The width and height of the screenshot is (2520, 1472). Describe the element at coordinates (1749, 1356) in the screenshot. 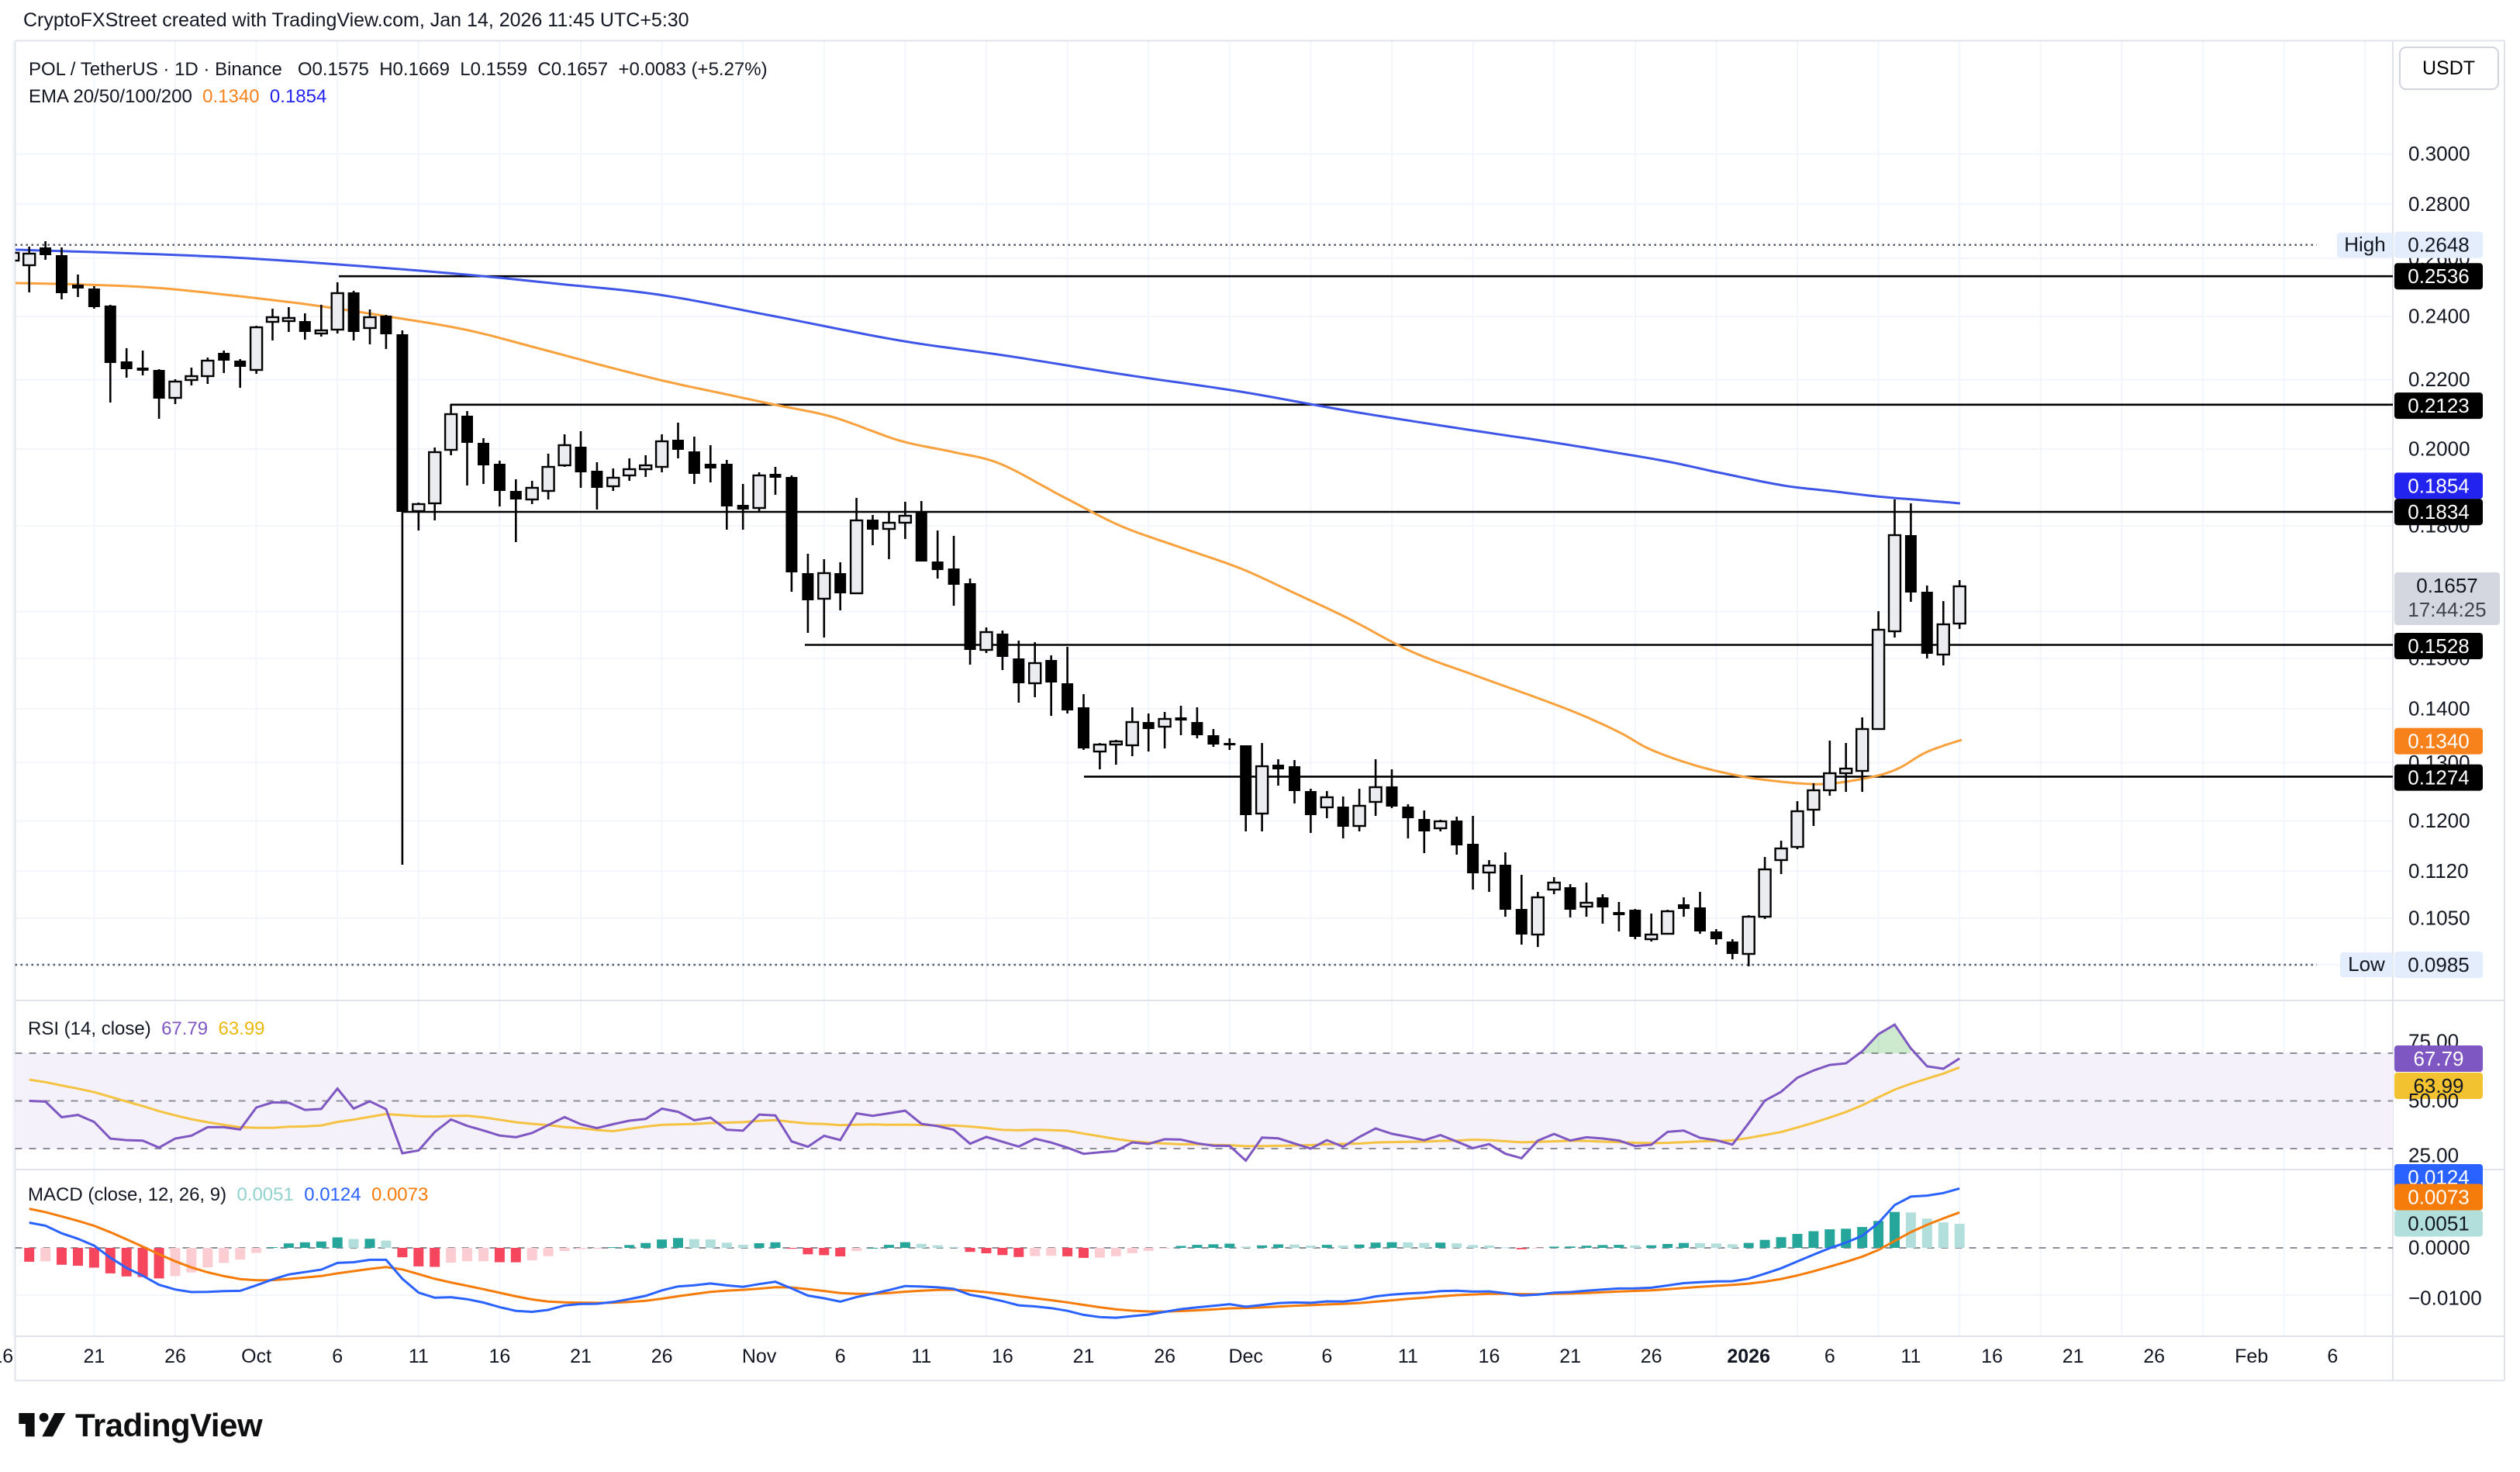

I see `svg-text: 2026` at that location.